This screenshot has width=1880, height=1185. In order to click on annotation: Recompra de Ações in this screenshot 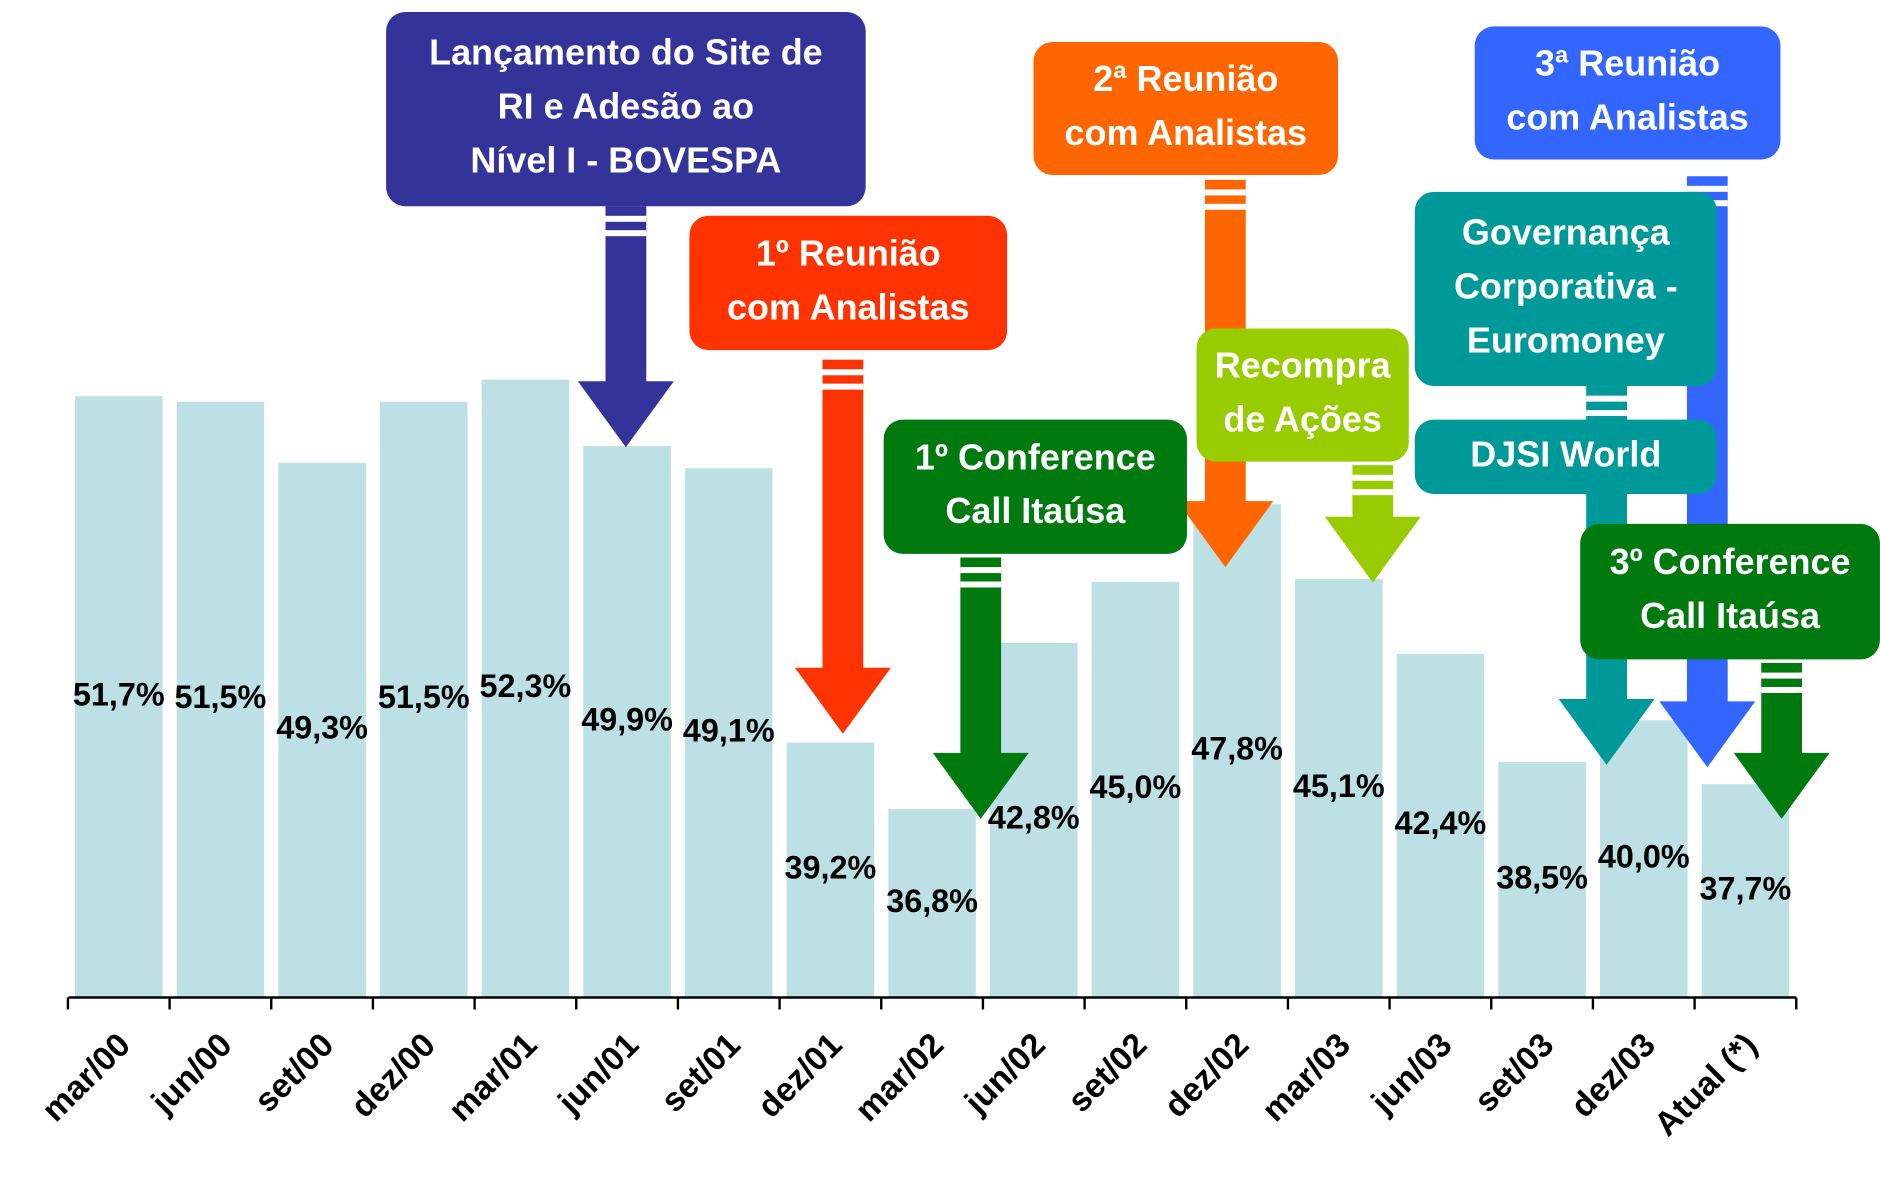, I will do `click(1302, 395)`.